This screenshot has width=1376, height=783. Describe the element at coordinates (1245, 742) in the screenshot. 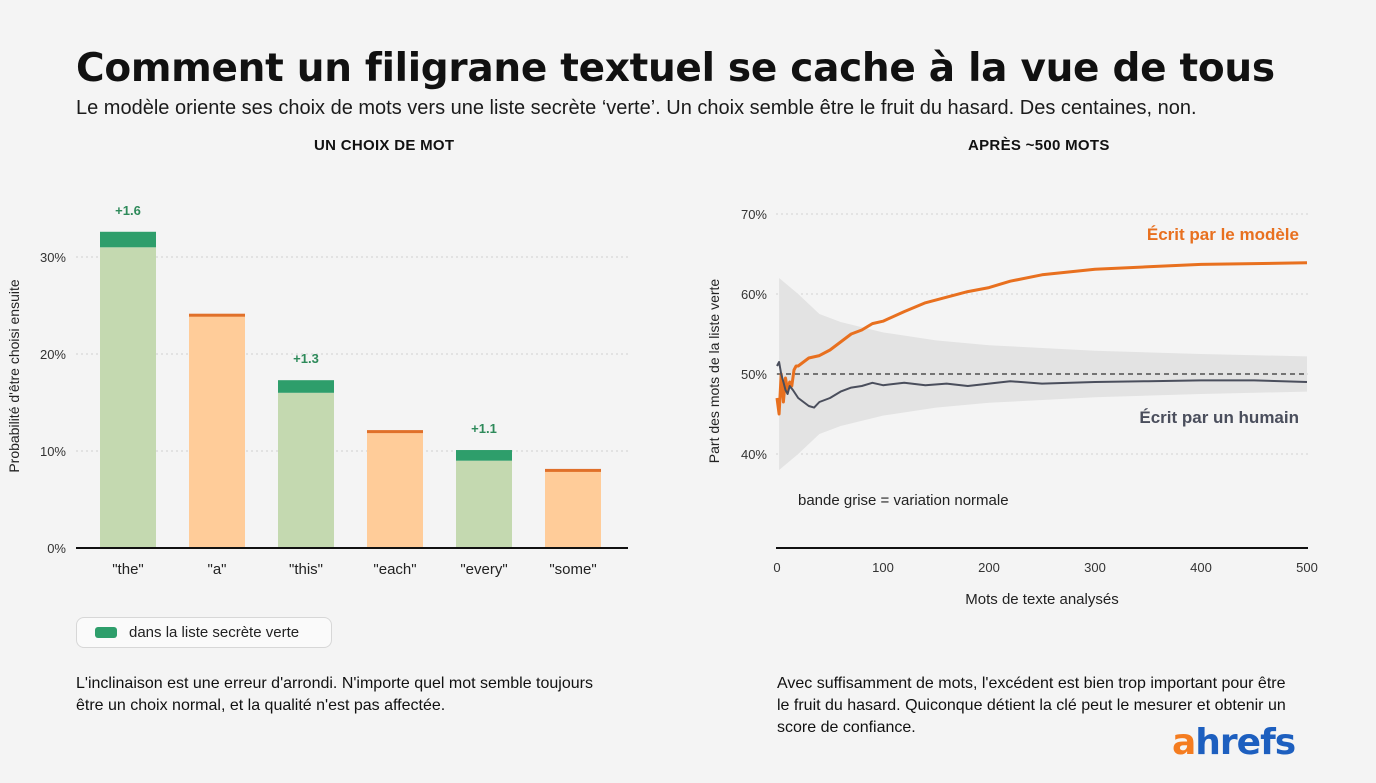

I see `logo-text: hrefs` at that location.